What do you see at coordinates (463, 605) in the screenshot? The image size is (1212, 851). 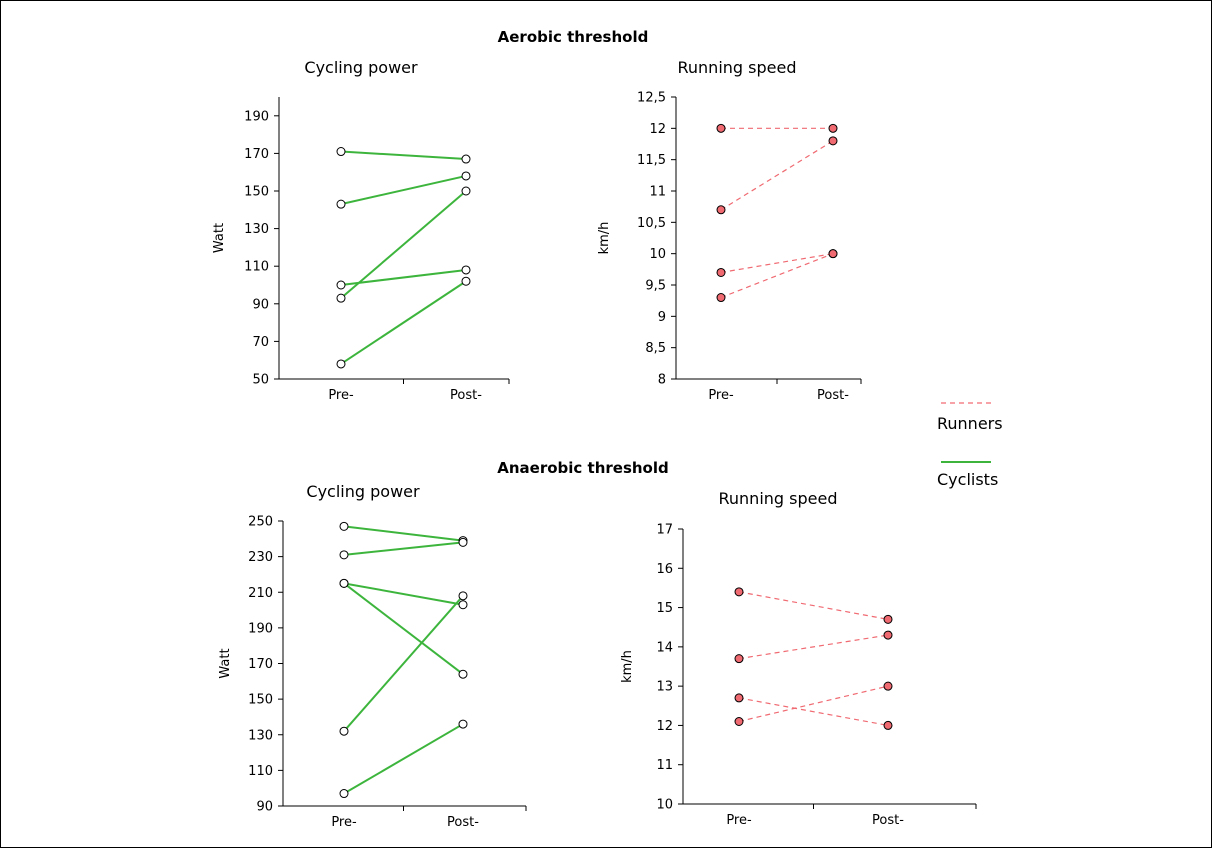 I see `anaerobic-cycling-series-2-point` at bounding box center [463, 605].